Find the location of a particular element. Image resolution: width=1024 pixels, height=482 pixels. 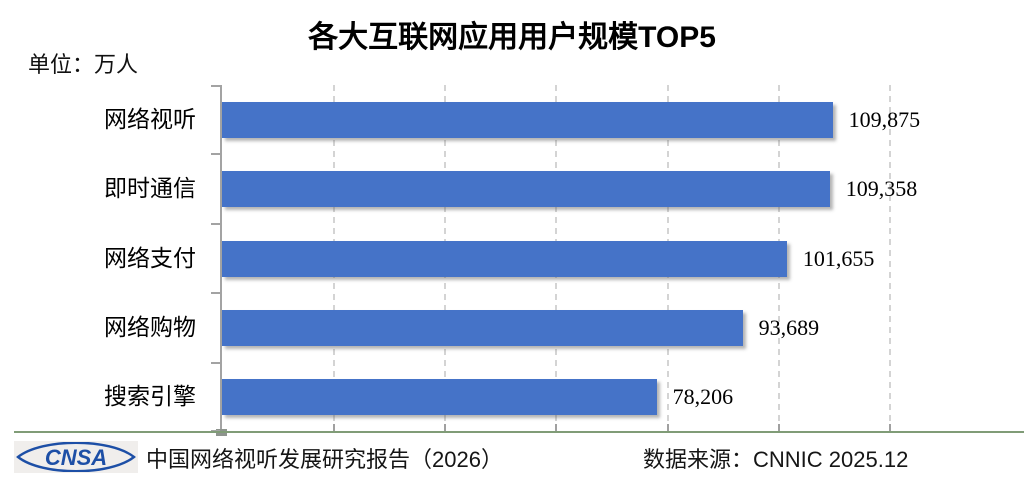

category-label: 网络支付 is located at coordinates (150, 258).